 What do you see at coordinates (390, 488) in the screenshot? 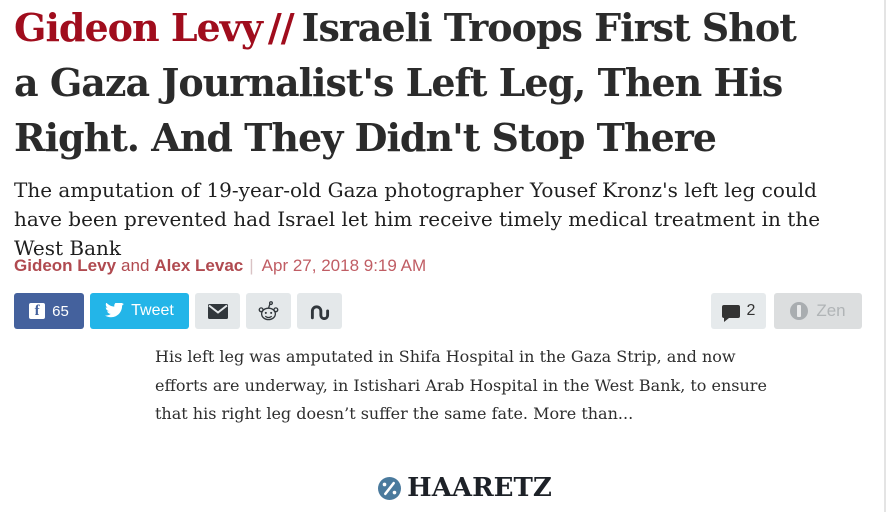
I see `haaretz-logo-icon` at bounding box center [390, 488].